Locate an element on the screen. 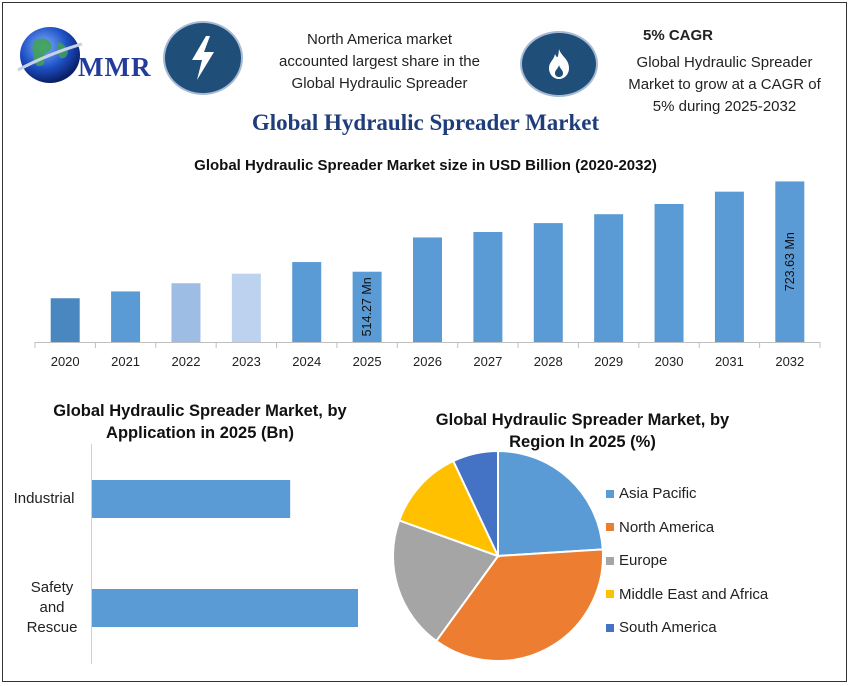 The height and width of the screenshot is (686, 851). flame-badge is located at coordinates (559, 64).